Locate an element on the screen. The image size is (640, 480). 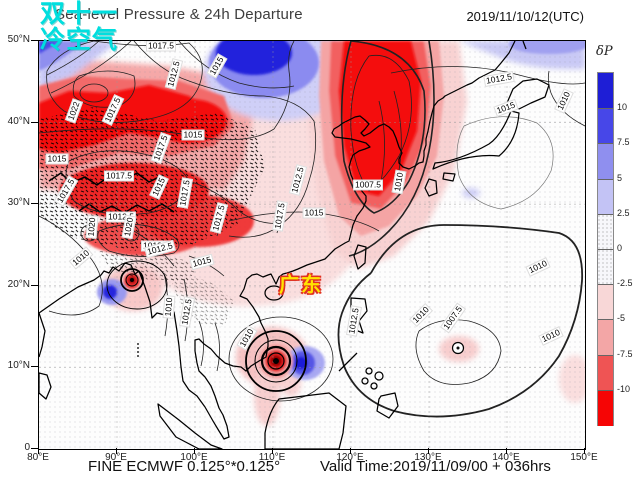
colorbar-title: δP is located at coordinates (604, 51).